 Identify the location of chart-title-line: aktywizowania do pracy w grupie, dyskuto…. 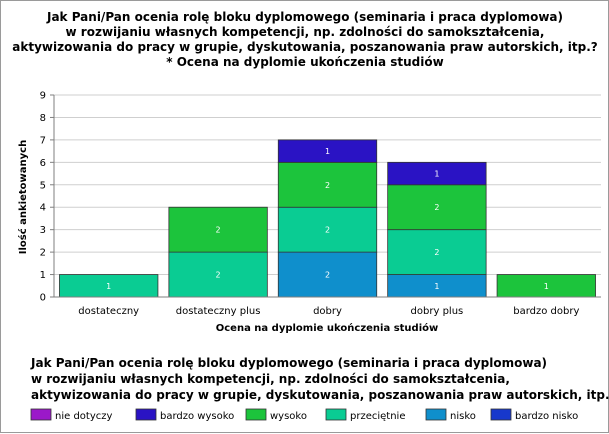
(305, 47).